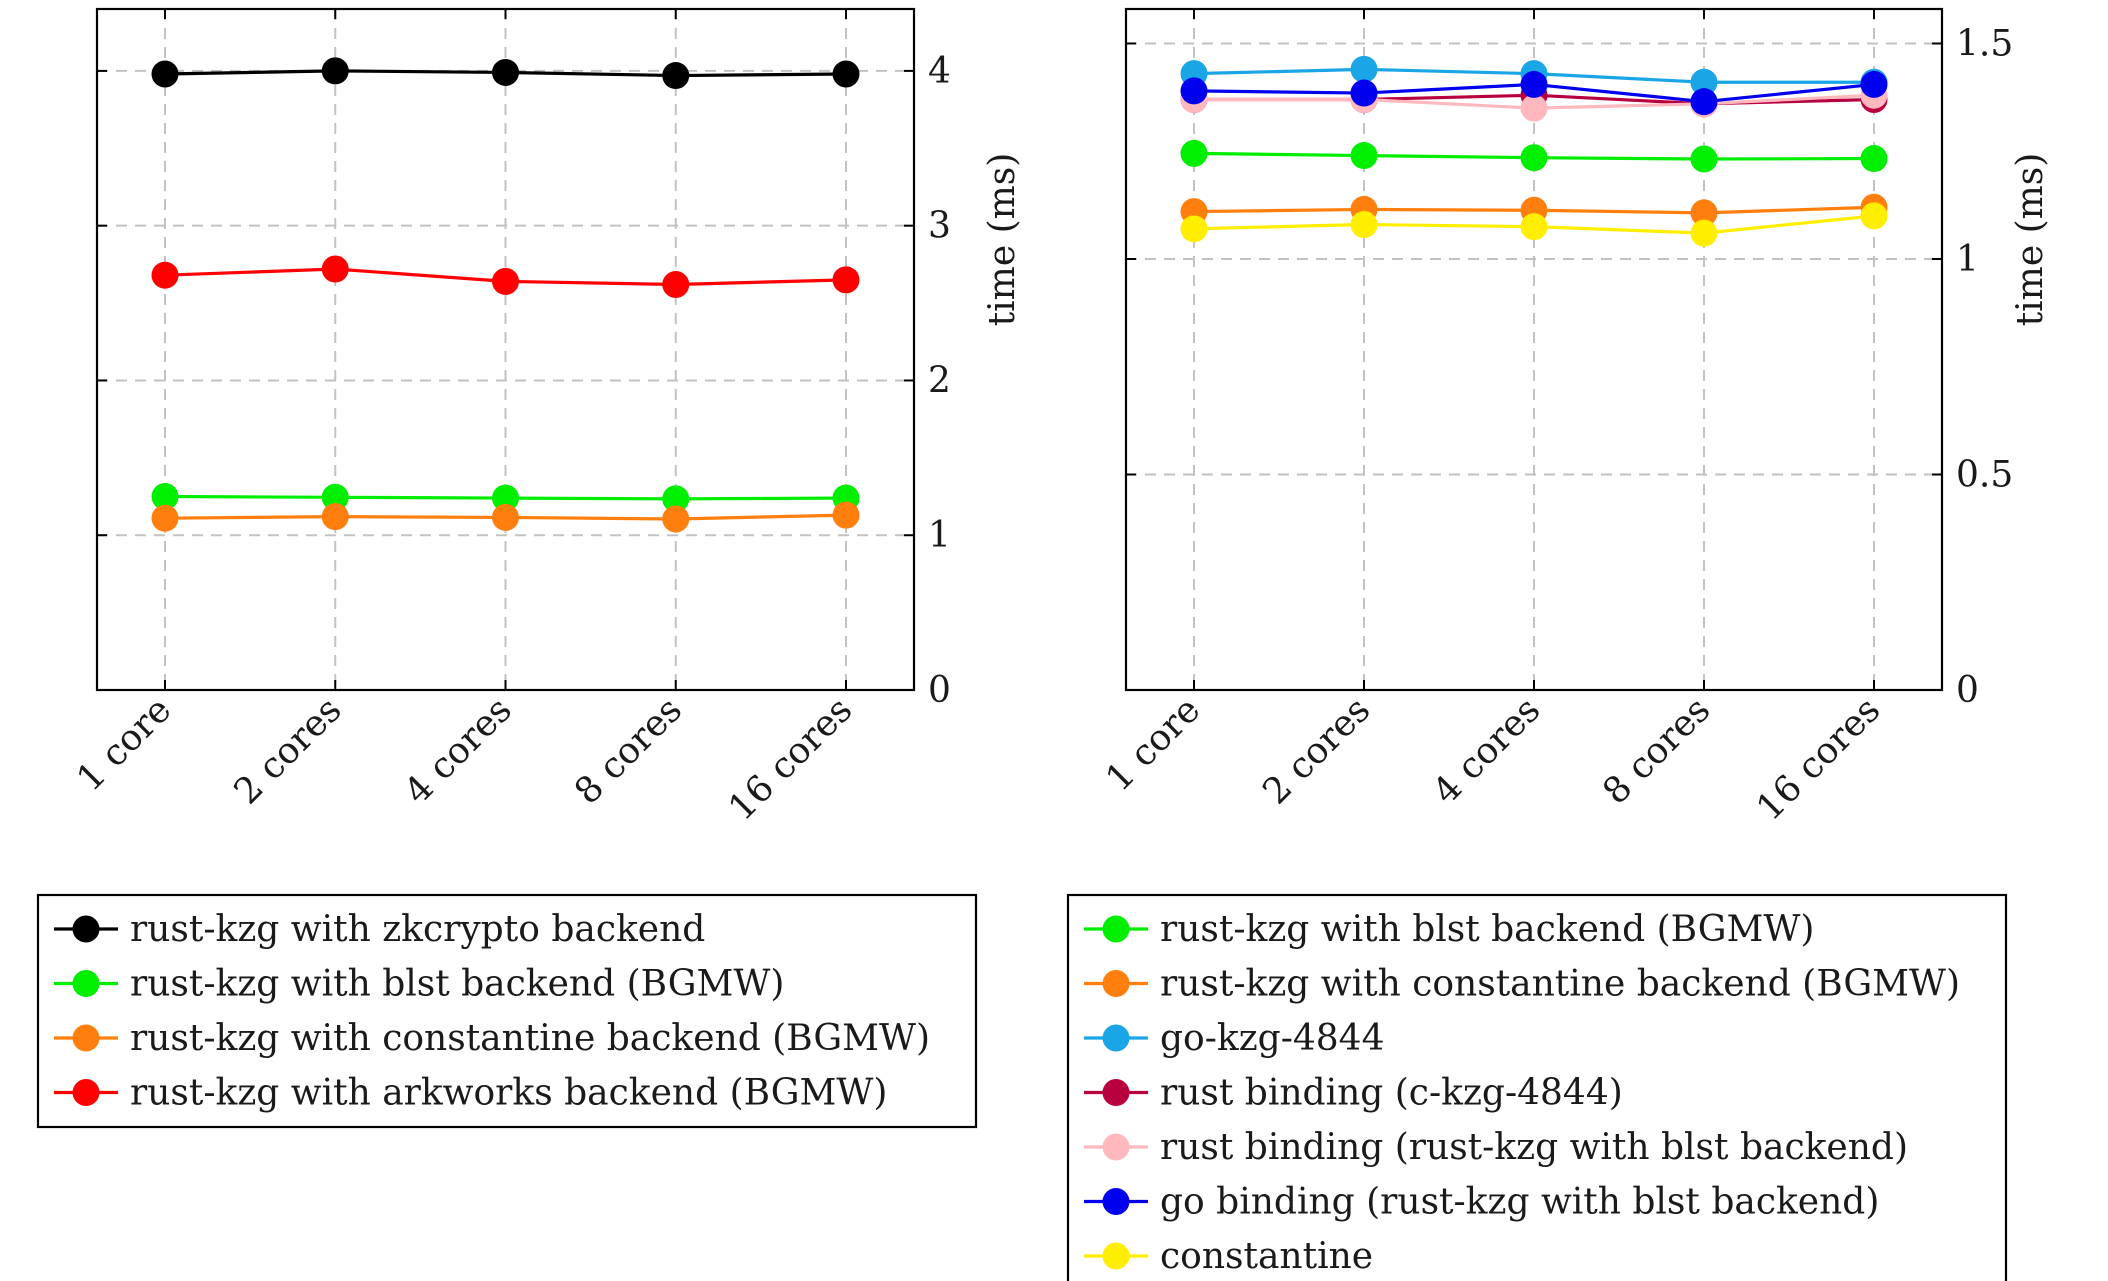  I want to click on y-tick-label: 0.5, so click(1984, 474).